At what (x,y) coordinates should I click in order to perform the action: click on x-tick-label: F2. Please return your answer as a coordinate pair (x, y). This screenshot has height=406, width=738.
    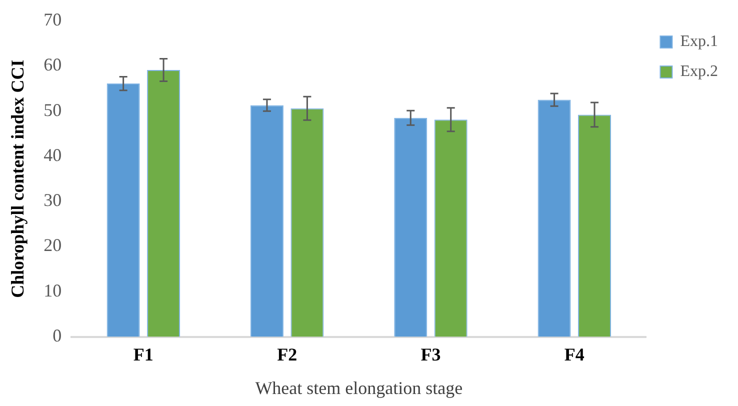
    Looking at the image, I should click on (287, 354).